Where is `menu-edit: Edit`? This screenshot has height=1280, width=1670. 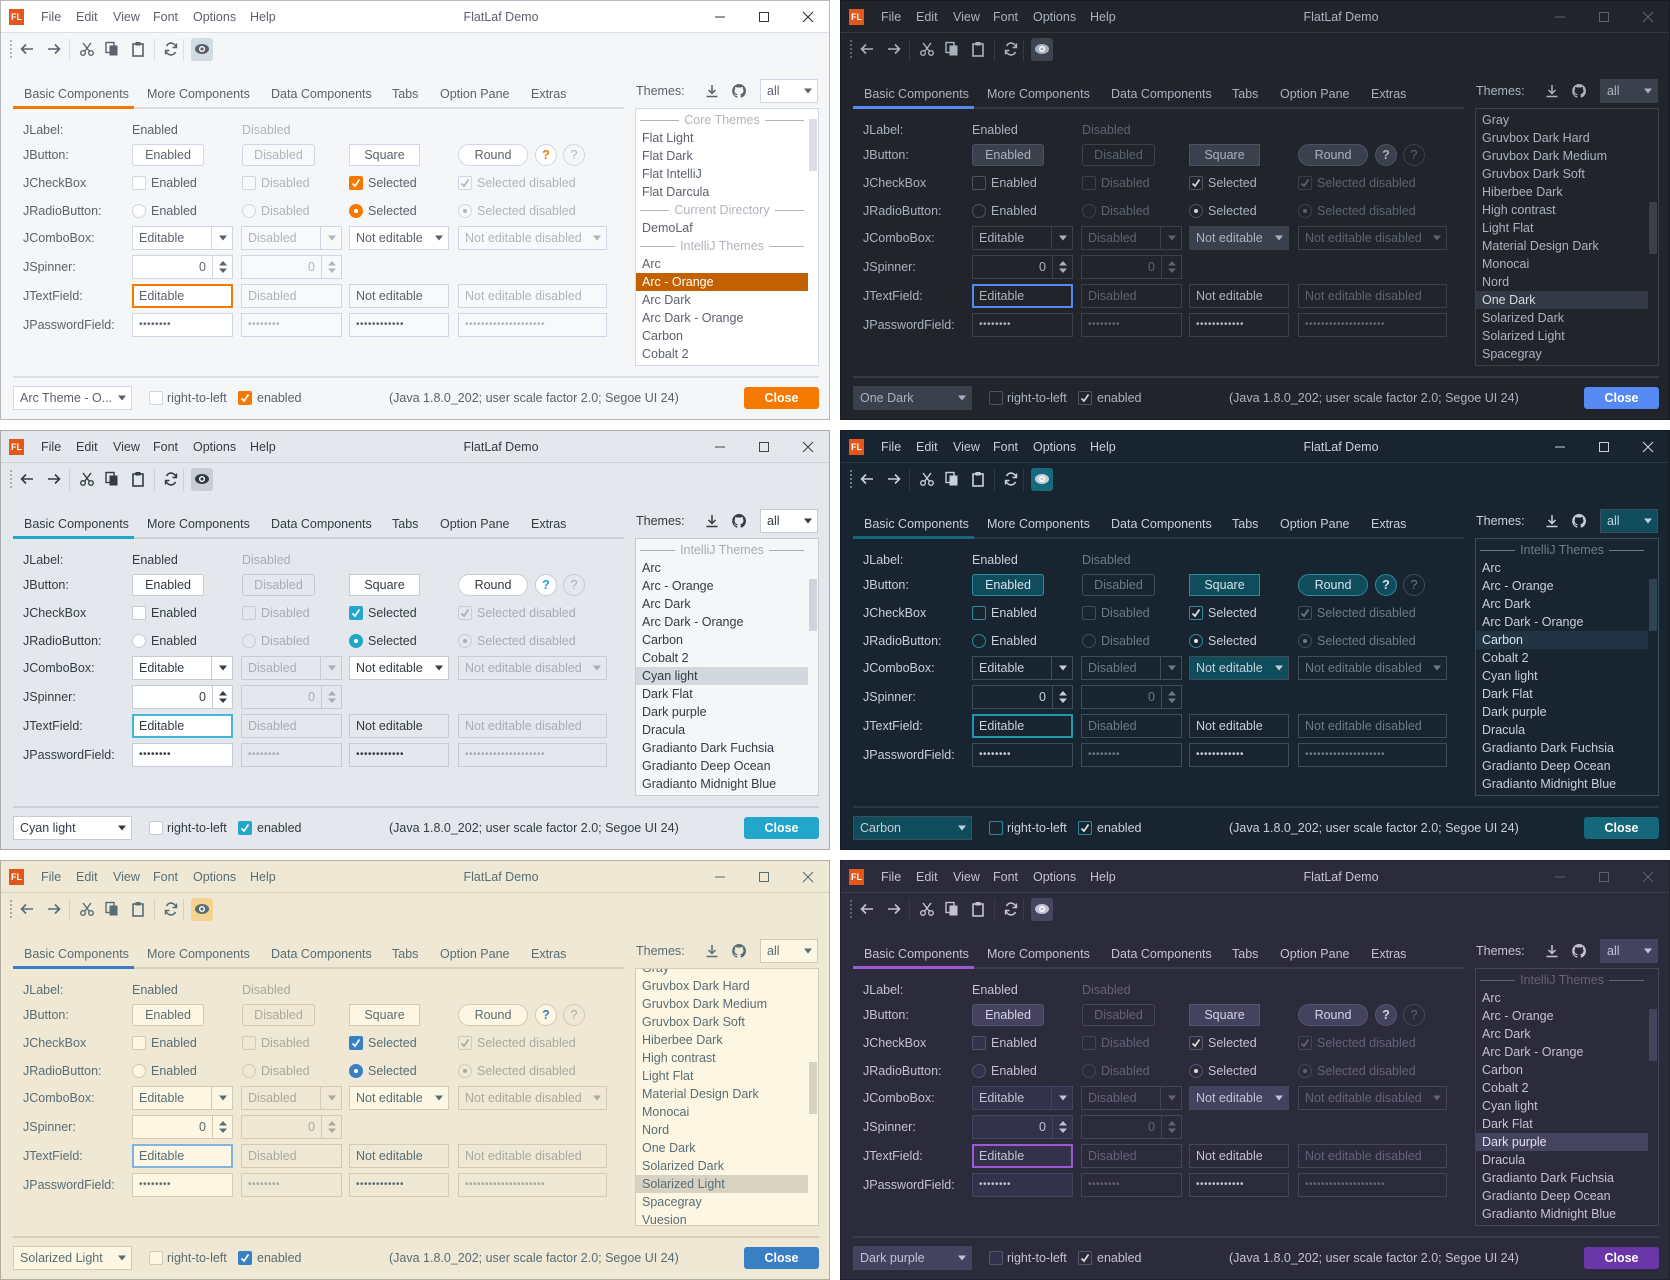 menu-edit: Edit is located at coordinates (87, 17).